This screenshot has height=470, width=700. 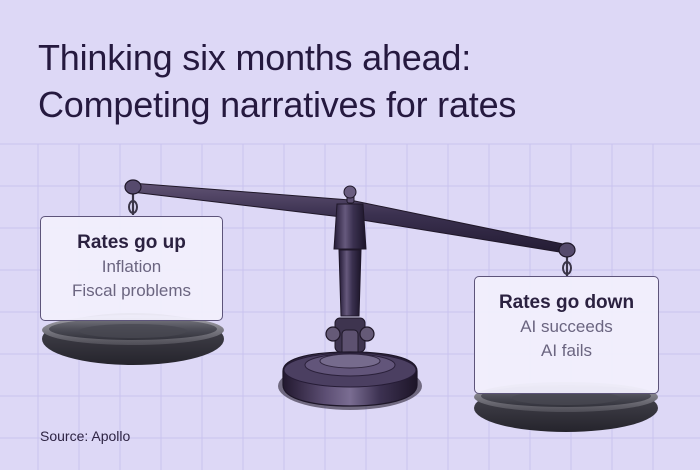 I want to click on rates-down-card: Rates go down AI succeeds AI fails, so click(x=566, y=335).